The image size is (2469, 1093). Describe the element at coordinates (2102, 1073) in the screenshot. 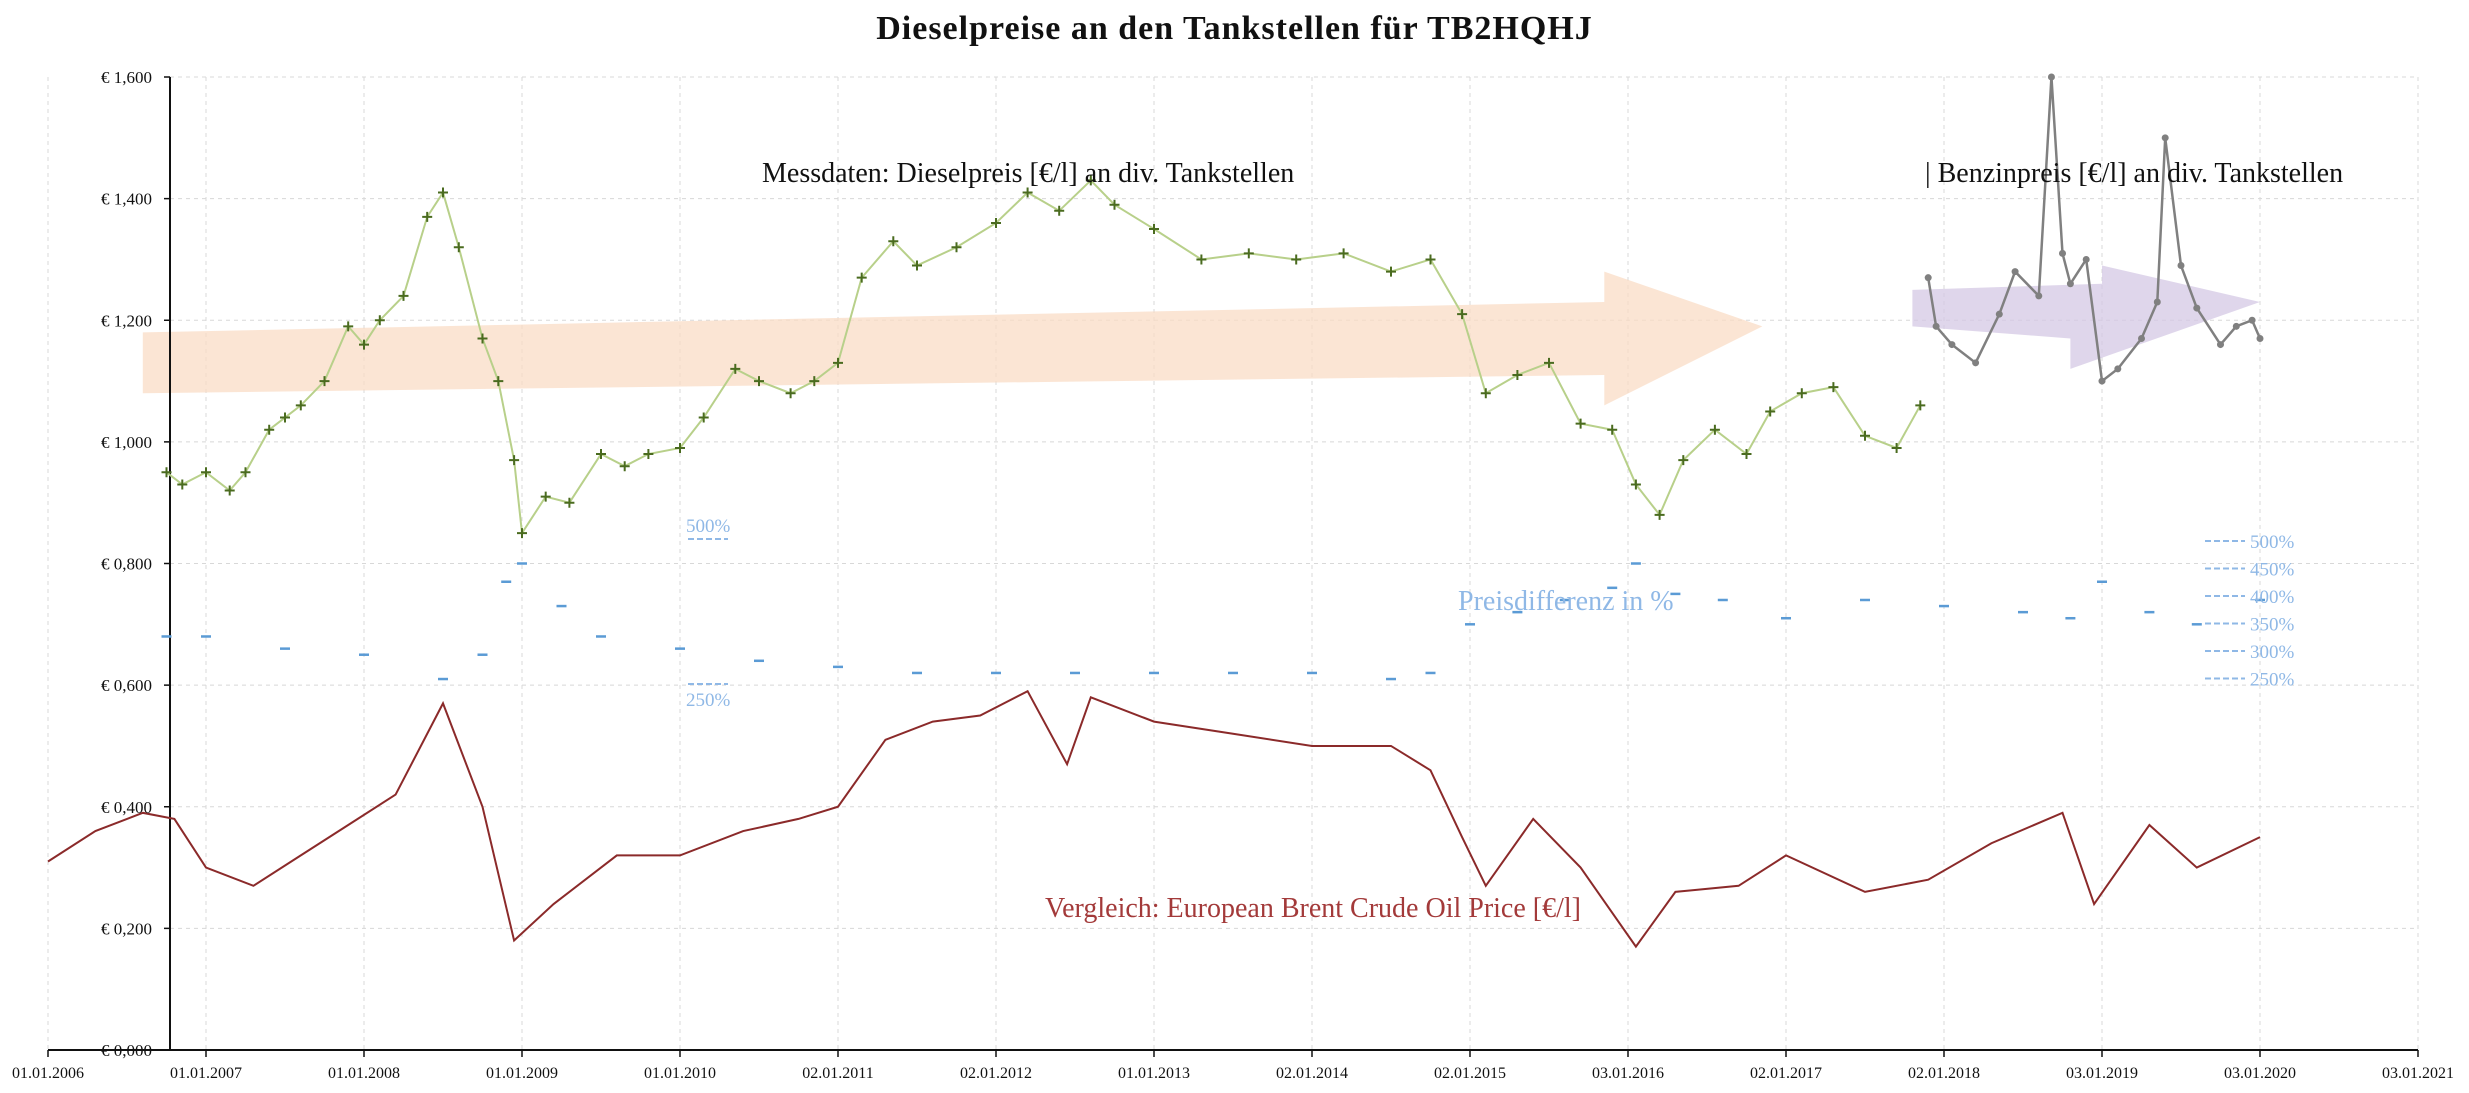

I see `x-tick-label: 03.01.2019` at that location.